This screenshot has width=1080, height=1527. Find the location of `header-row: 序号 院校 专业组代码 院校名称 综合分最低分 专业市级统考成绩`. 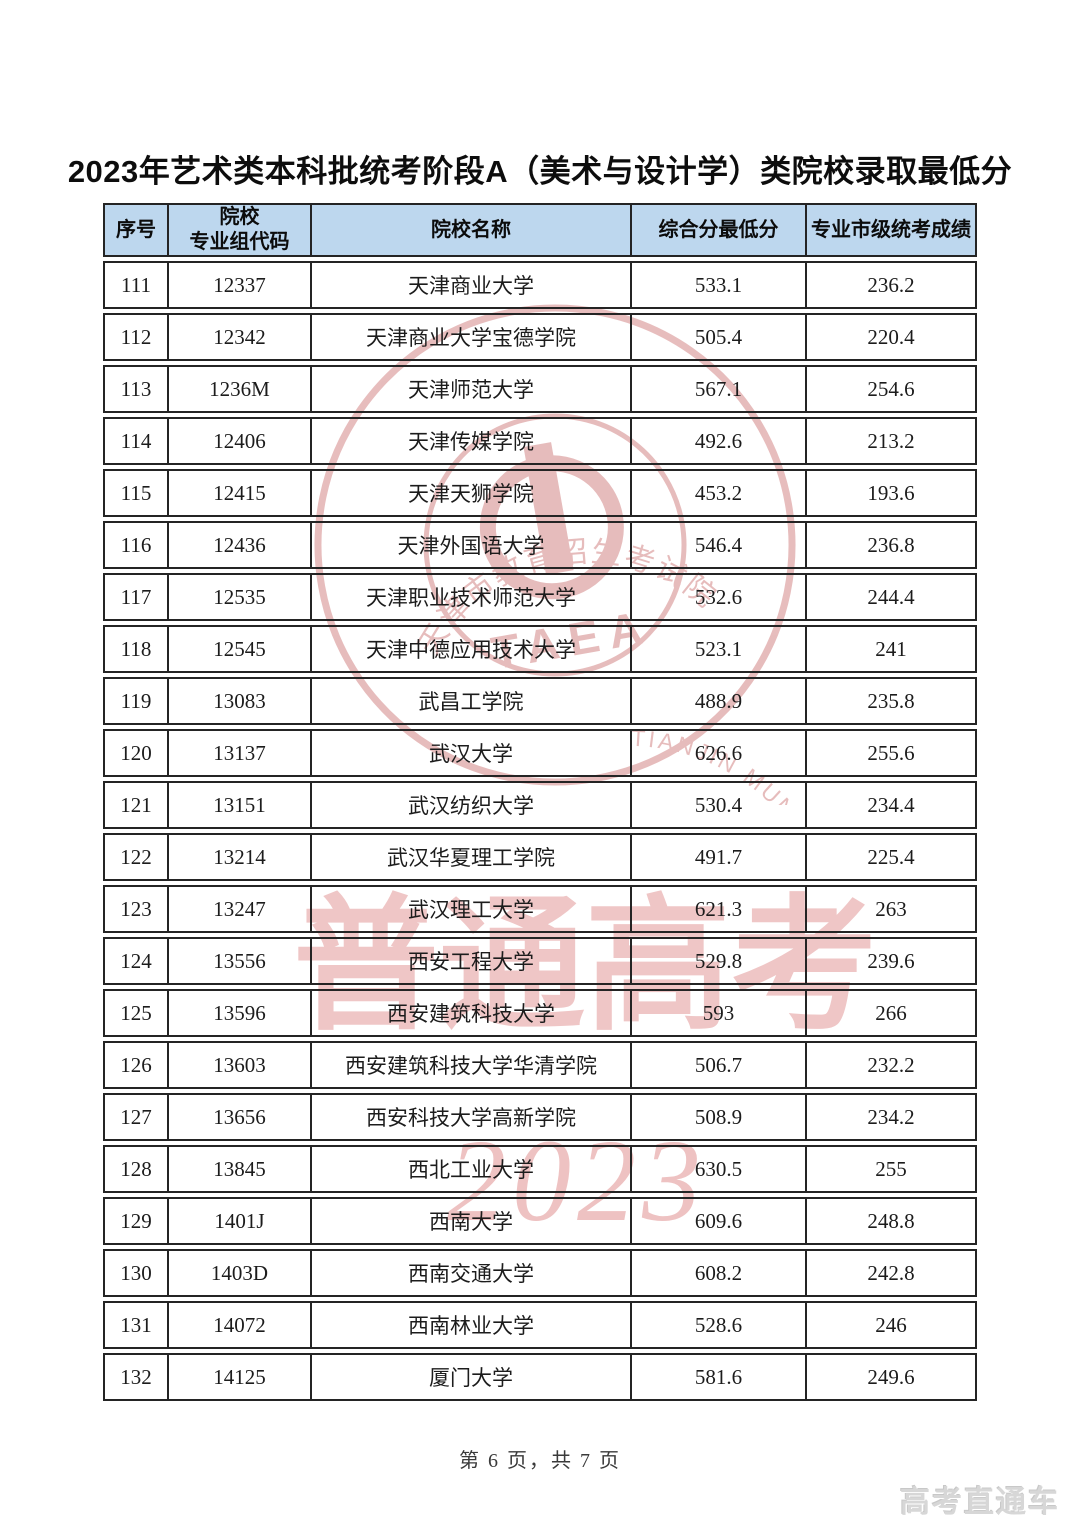

header-row: 序号 院校 专业组代码 院校名称 综合分最低分 专业市级统考成绩 is located at coordinates (540, 230).